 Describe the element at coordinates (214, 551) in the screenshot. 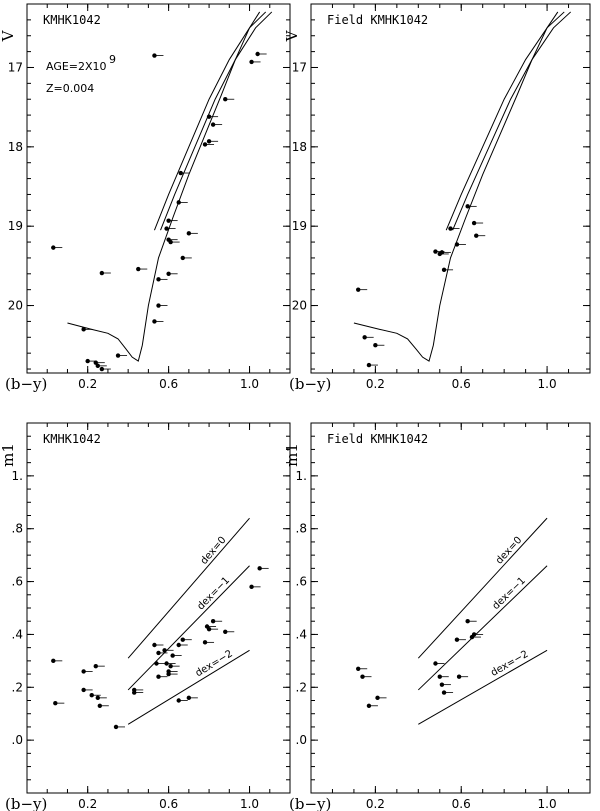

I see `dex-line-label: dex=0` at that location.